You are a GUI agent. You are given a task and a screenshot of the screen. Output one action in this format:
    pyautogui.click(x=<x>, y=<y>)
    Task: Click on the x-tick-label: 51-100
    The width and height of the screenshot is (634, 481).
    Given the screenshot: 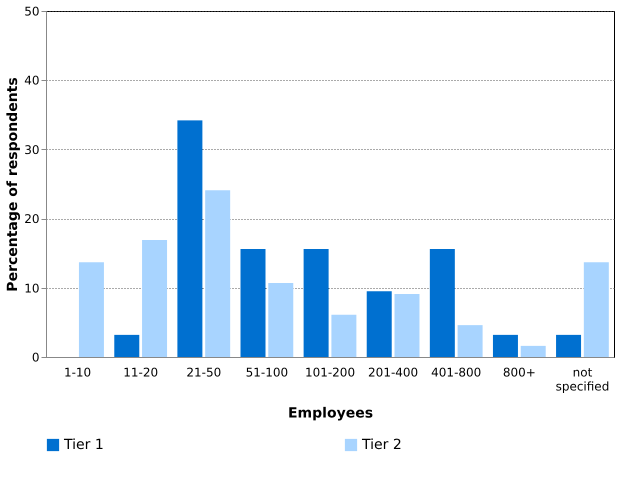 What is the action you would take?
    pyautogui.click(x=267, y=373)
    